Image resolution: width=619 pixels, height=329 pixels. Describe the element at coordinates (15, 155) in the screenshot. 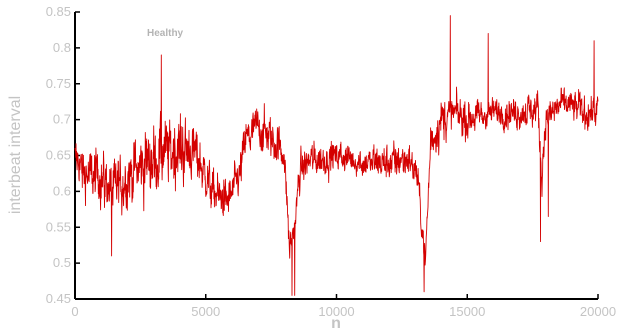

I see `y-axis-title: interbeat interval` at that location.